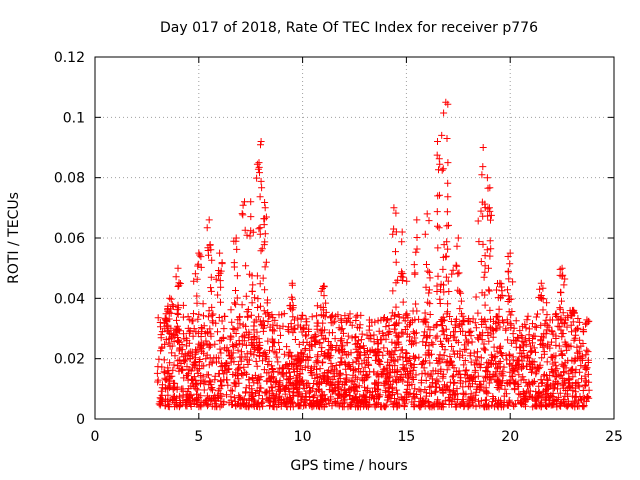 Image resolution: width=640 pixels, height=480 pixels. Describe the element at coordinates (69, 299) in the screenshot. I see `y-tick-label: 0.04` at that location.